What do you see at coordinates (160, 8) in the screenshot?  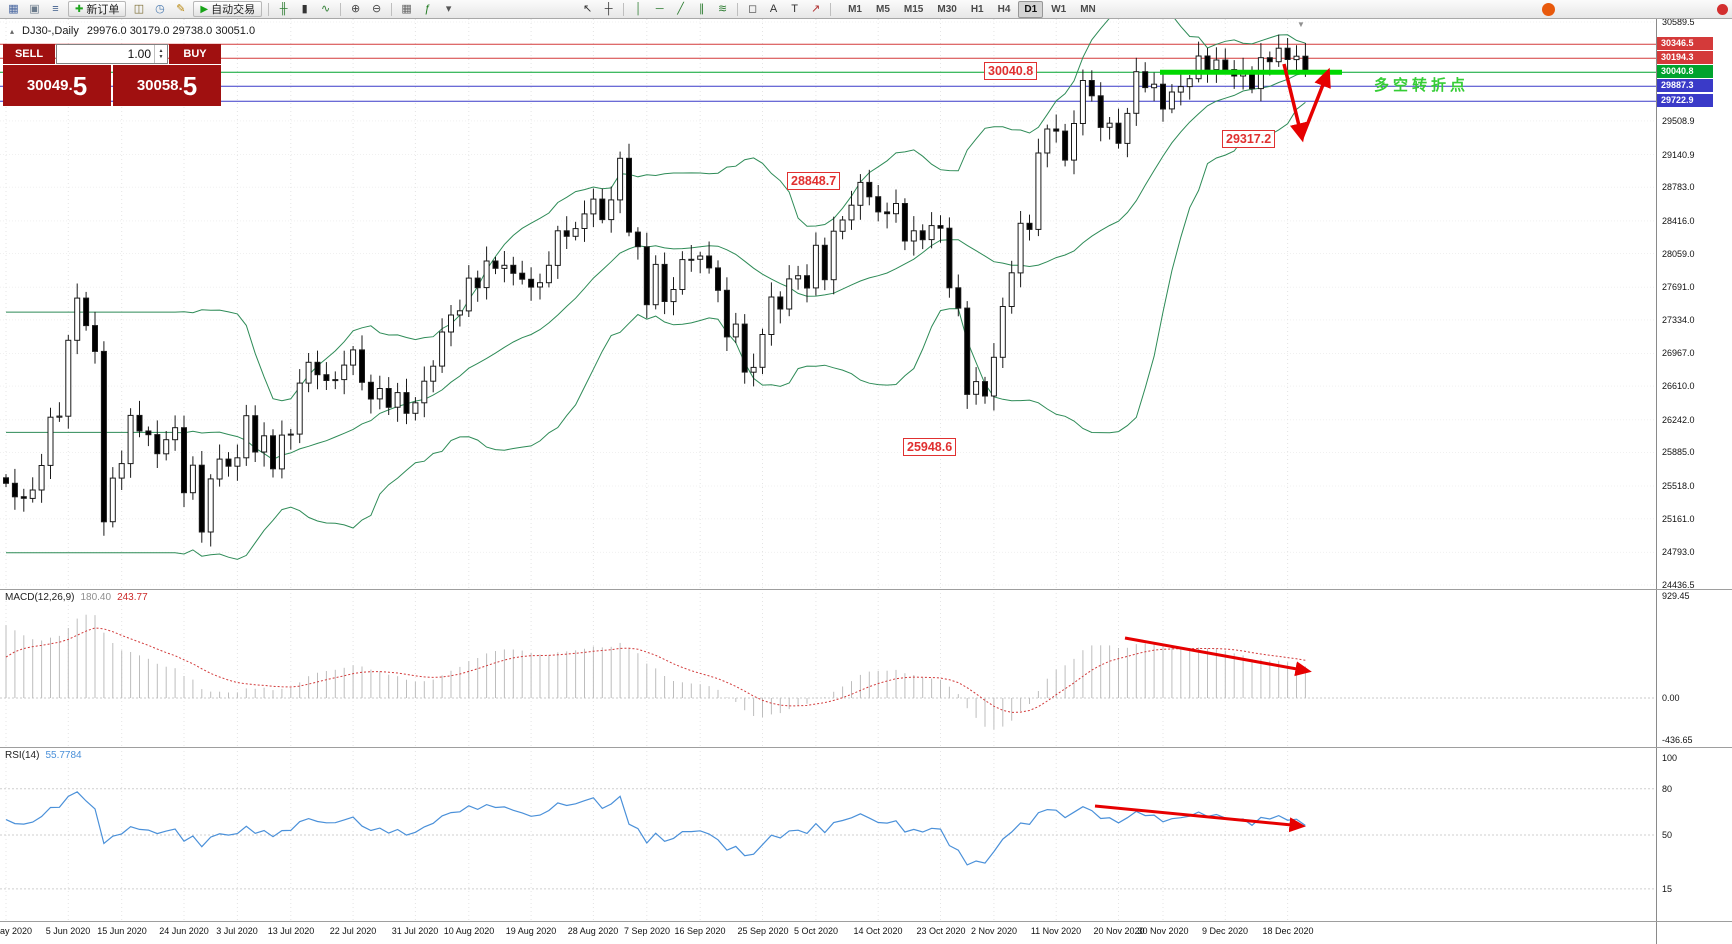 I see `history-center-icon: ◷` at bounding box center [160, 8].